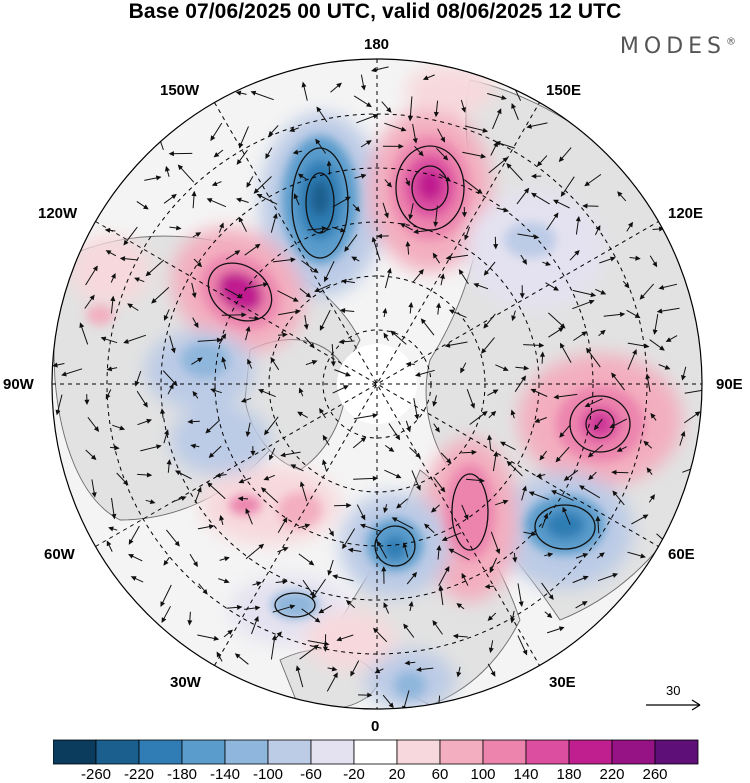 The height and width of the screenshot is (783, 750). I want to click on wind-vector, so click(693, 391).